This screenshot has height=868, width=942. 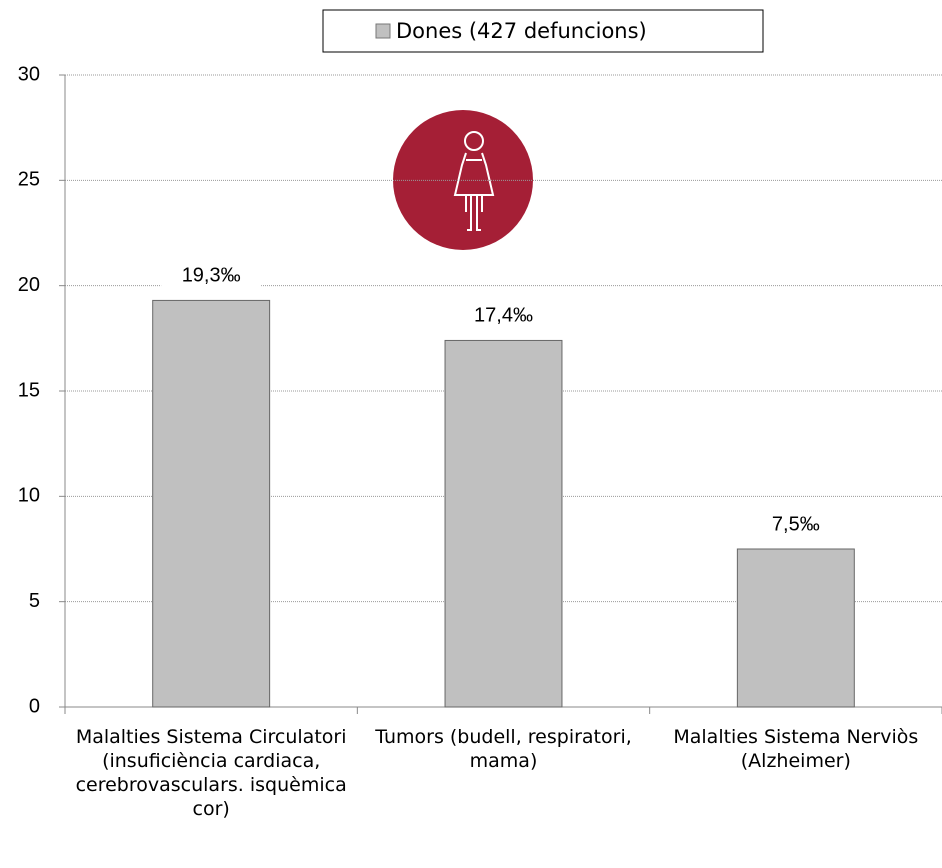 I want to click on value-label: 19,3‰, so click(x=211, y=276).